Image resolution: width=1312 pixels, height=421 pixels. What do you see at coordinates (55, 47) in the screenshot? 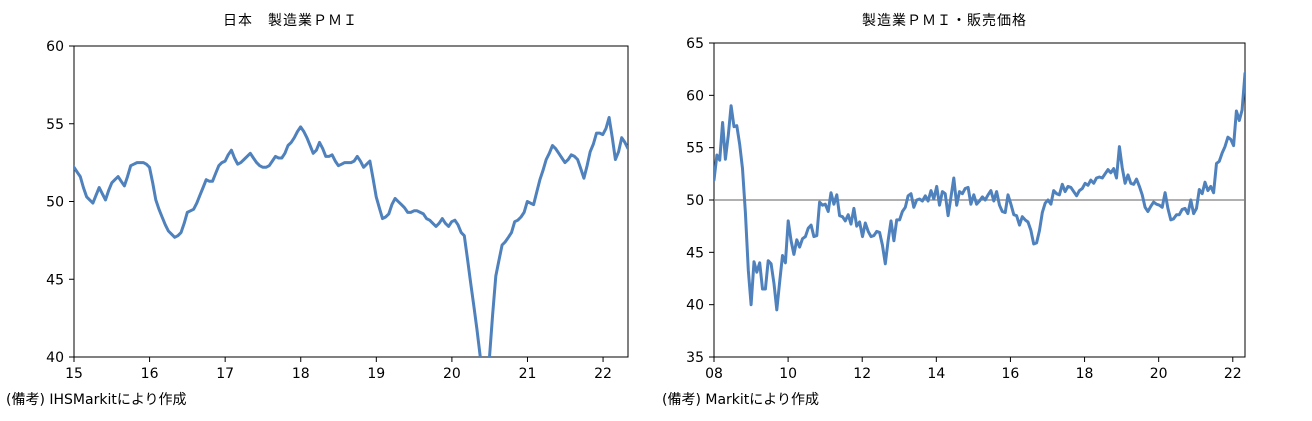
I see `left-y-tick-label: 60` at bounding box center [55, 47].